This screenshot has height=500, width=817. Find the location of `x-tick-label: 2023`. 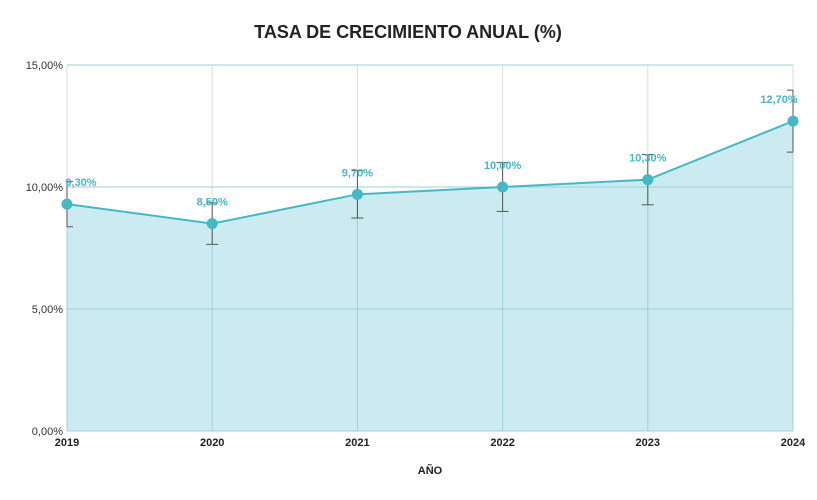

x-tick-label: 2023 is located at coordinates (648, 443).